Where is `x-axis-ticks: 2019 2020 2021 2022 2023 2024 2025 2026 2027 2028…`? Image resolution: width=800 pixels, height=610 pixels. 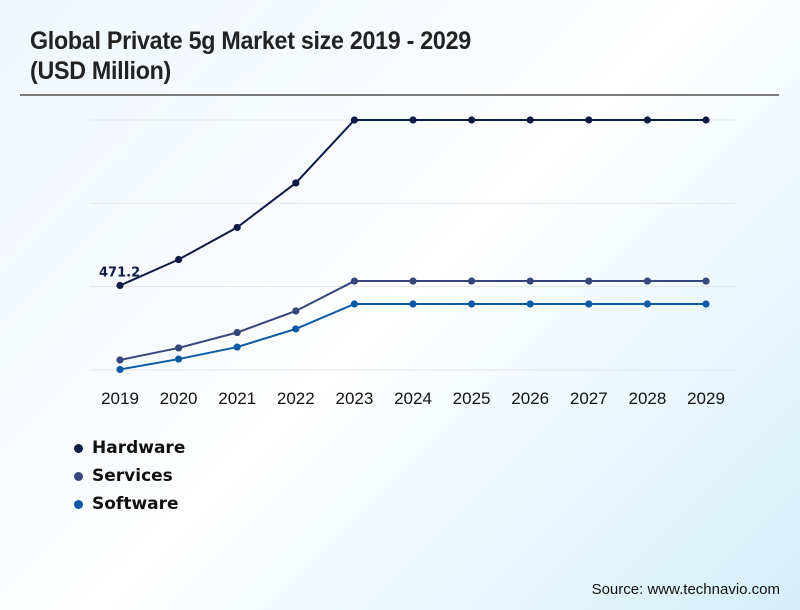 x-axis-ticks: 2019 2020 2021 2022 2023 2024 2025 2026 2027 2028… is located at coordinates (413, 398).